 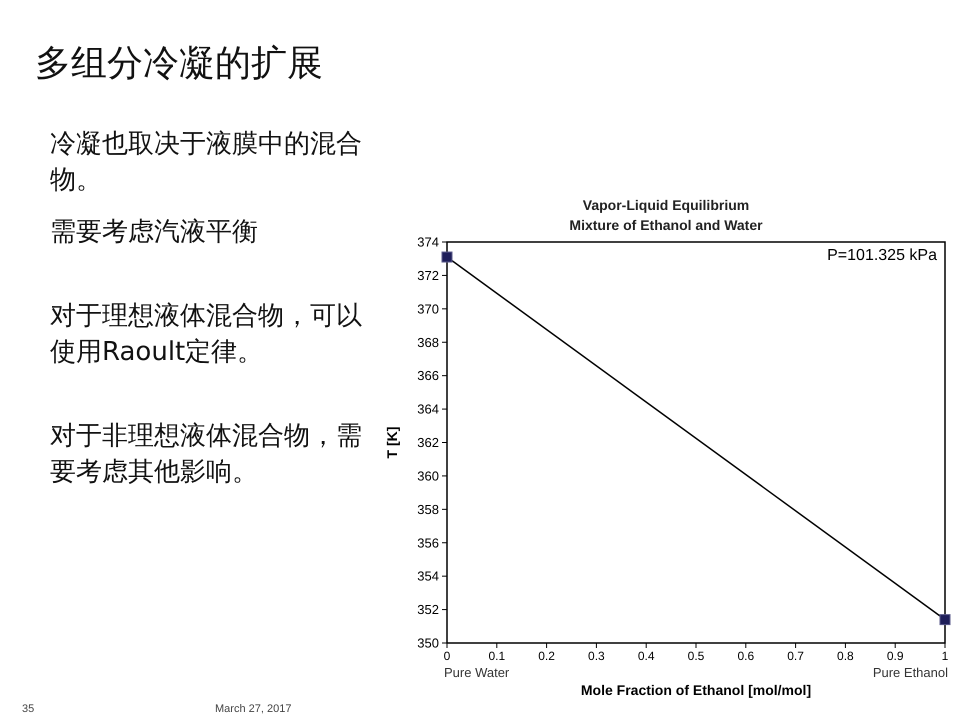 I want to click on x-tick-label: 0.1, so click(x=497, y=656).